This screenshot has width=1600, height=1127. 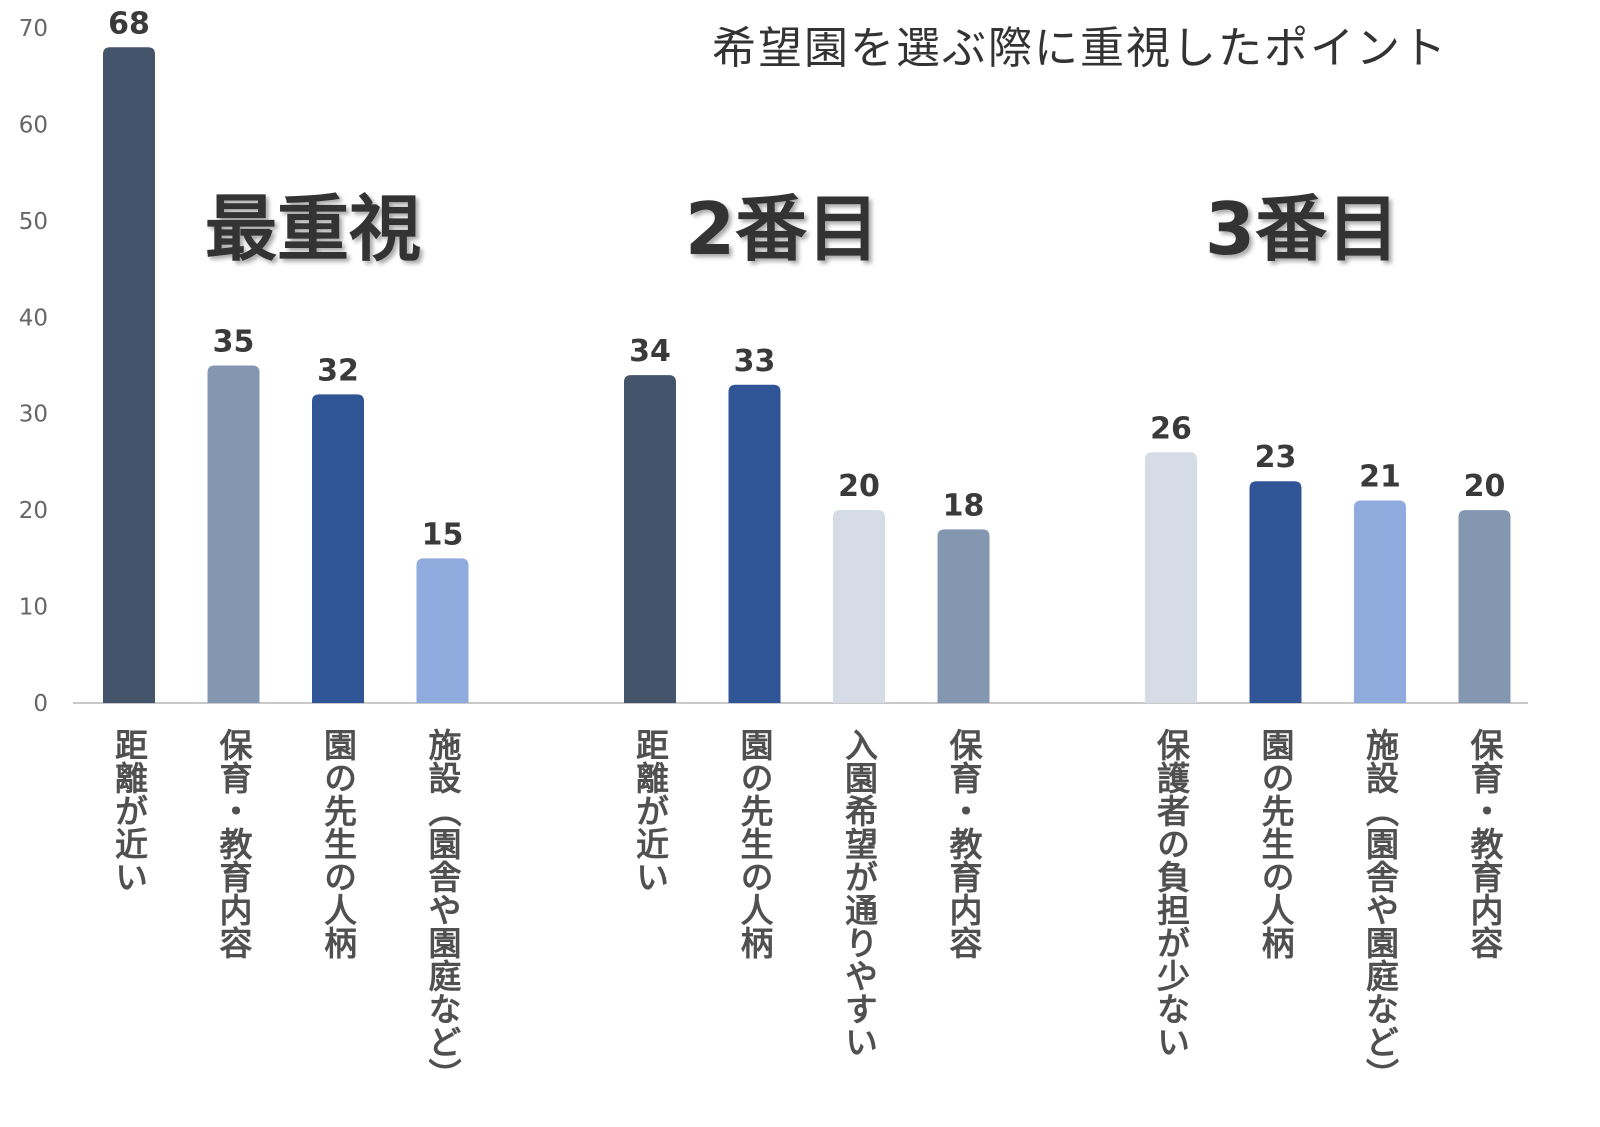 I want to click on data-label: 26, so click(x=1171, y=428).